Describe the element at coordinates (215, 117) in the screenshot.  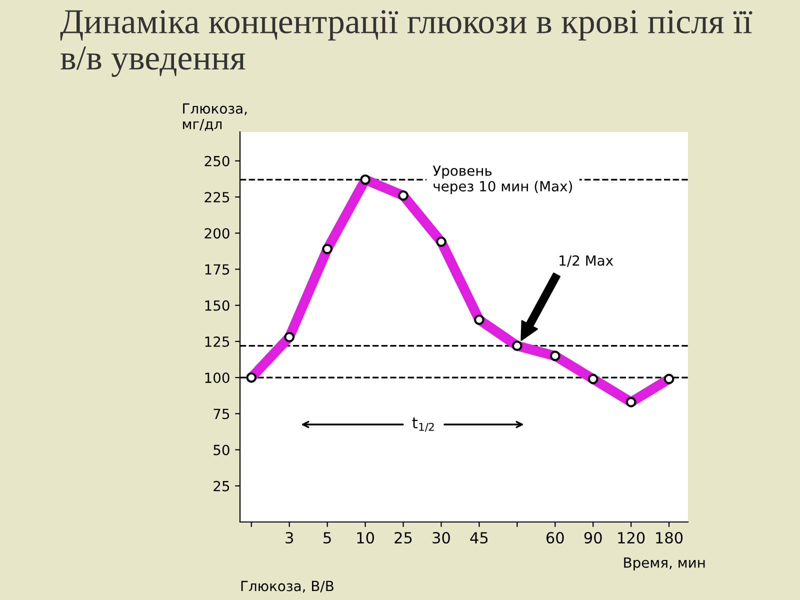
I see `y-axis-title: Глюкоза, мг/дл` at that location.